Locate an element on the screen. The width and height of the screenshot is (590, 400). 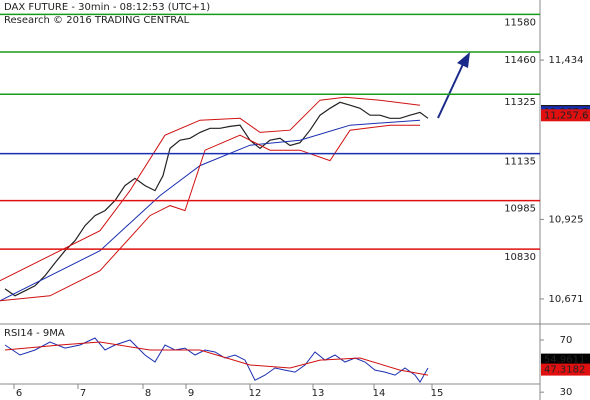
y-tick-label: 70 is located at coordinates (566, 340).